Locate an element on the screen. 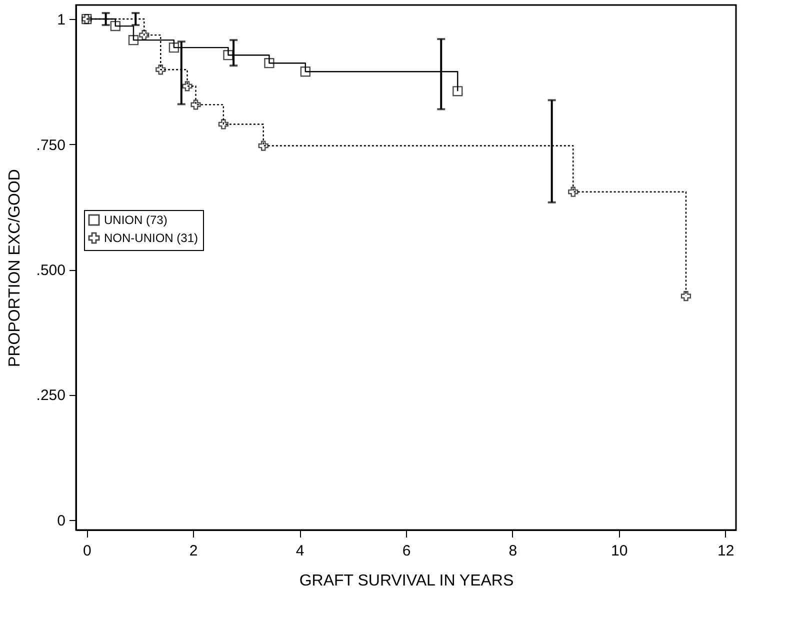 Image resolution: width=793 pixels, height=618 pixels. x-tick-label: 12 is located at coordinates (726, 551).